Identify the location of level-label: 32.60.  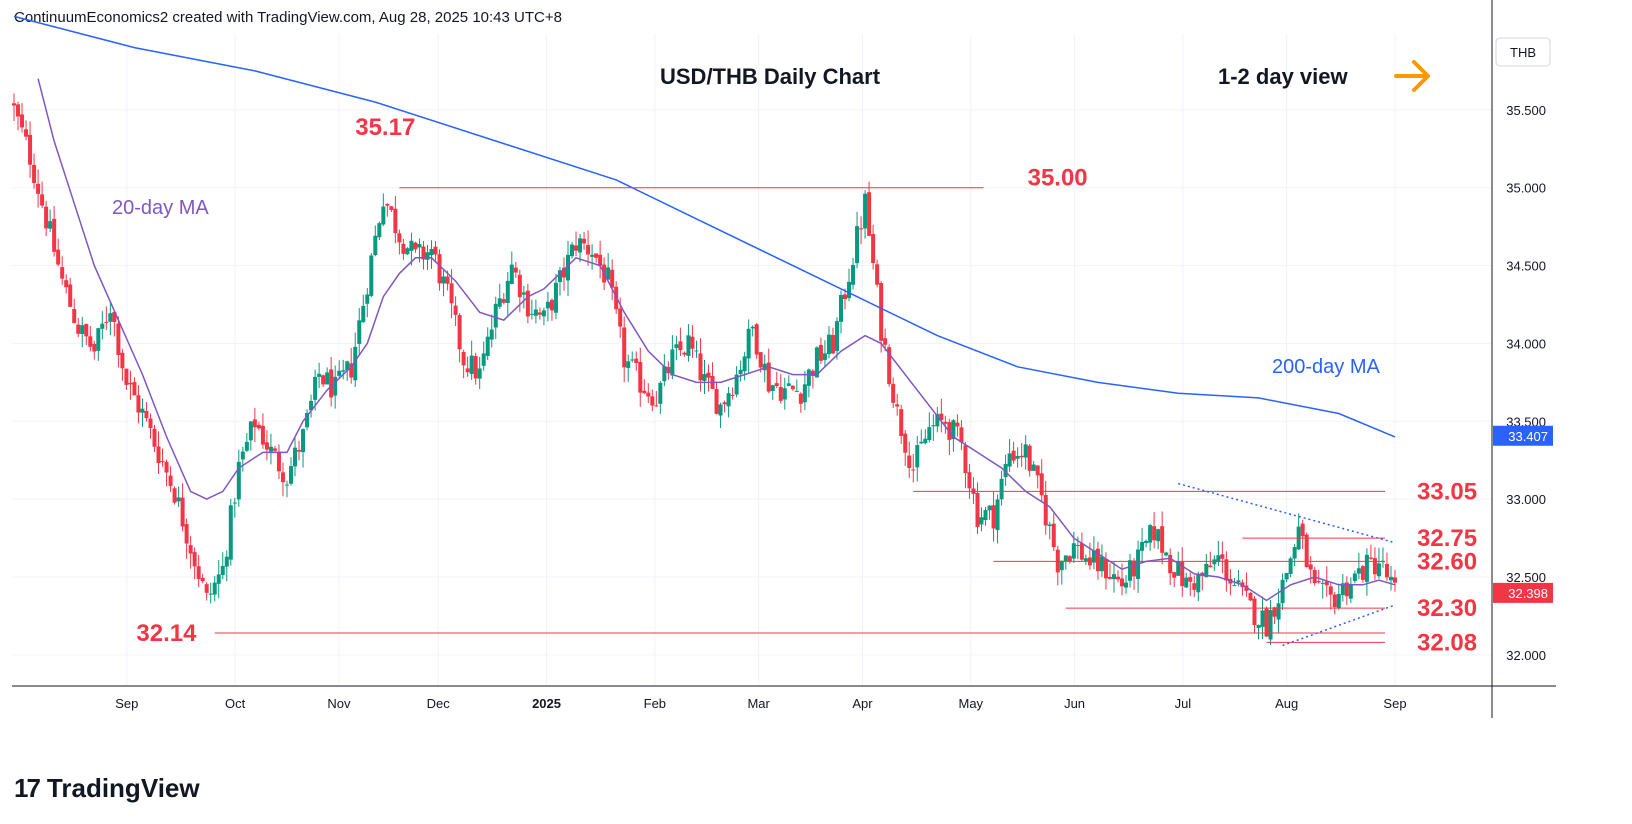
(1447, 561).